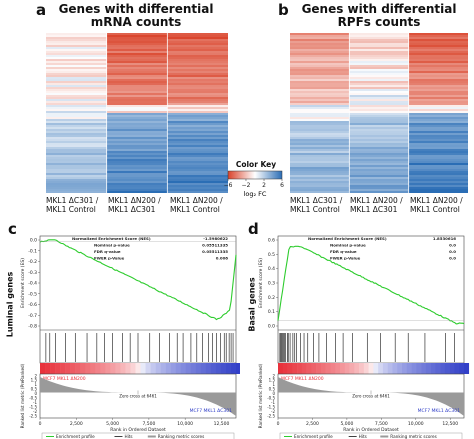 This screenshot has height=439, width=474. Describe the element at coordinates (273, 375) in the screenshot. I see `rank-tick-label: 2` at that location.